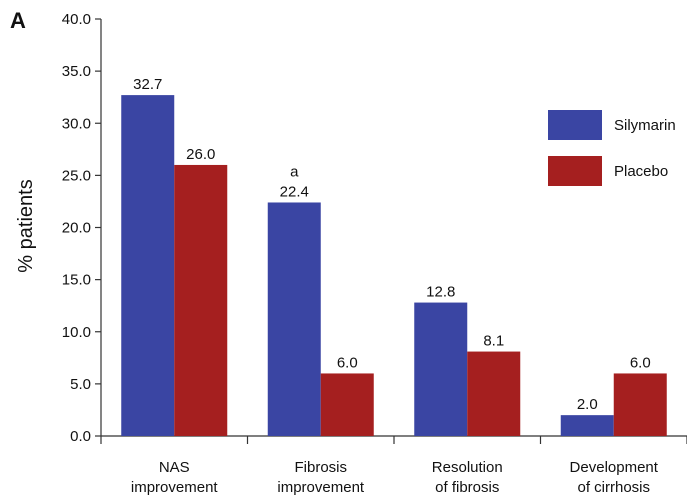 The height and width of the screenshot is (501, 687). I want to click on significance-annotation: a, so click(294, 171).